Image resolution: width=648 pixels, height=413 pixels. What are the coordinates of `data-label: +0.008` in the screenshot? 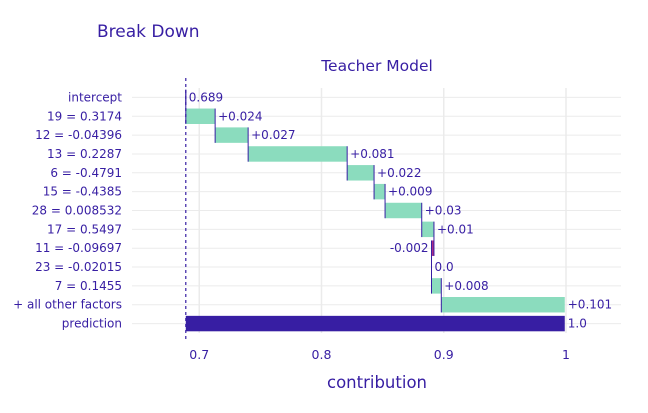 It's located at (466, 286).